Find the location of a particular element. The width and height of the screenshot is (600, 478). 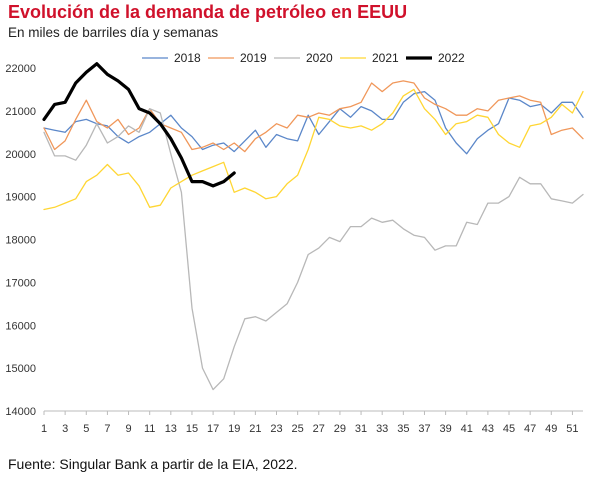

series-line-2018 is located at coordinates (313, 122).